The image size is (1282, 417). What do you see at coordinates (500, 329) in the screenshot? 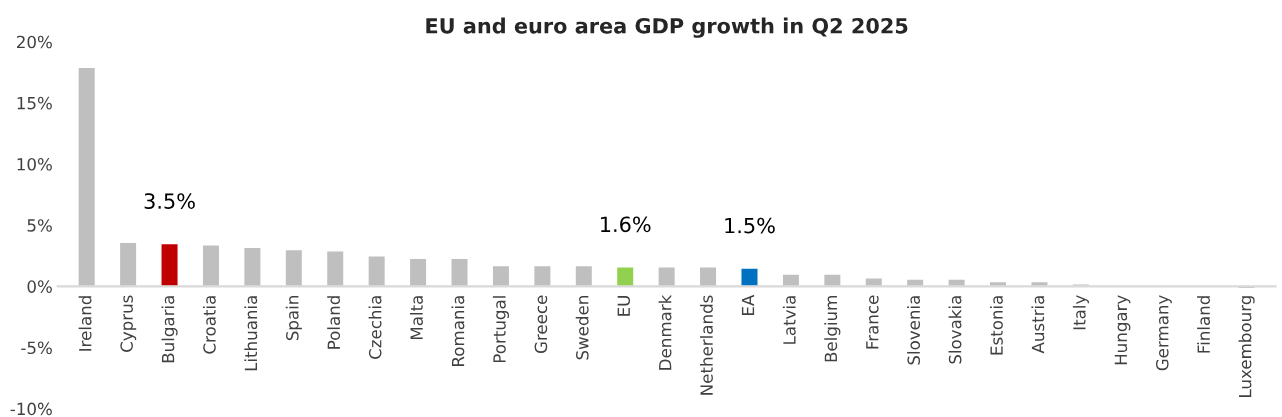
I see `x-tick-label: Portugal` at bounding box center [500, 329].